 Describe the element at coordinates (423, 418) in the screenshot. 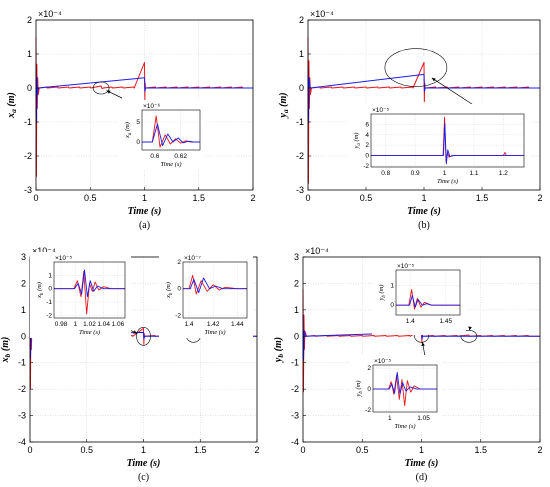

I see `inset-x-tick-label: 1.05` at that location.